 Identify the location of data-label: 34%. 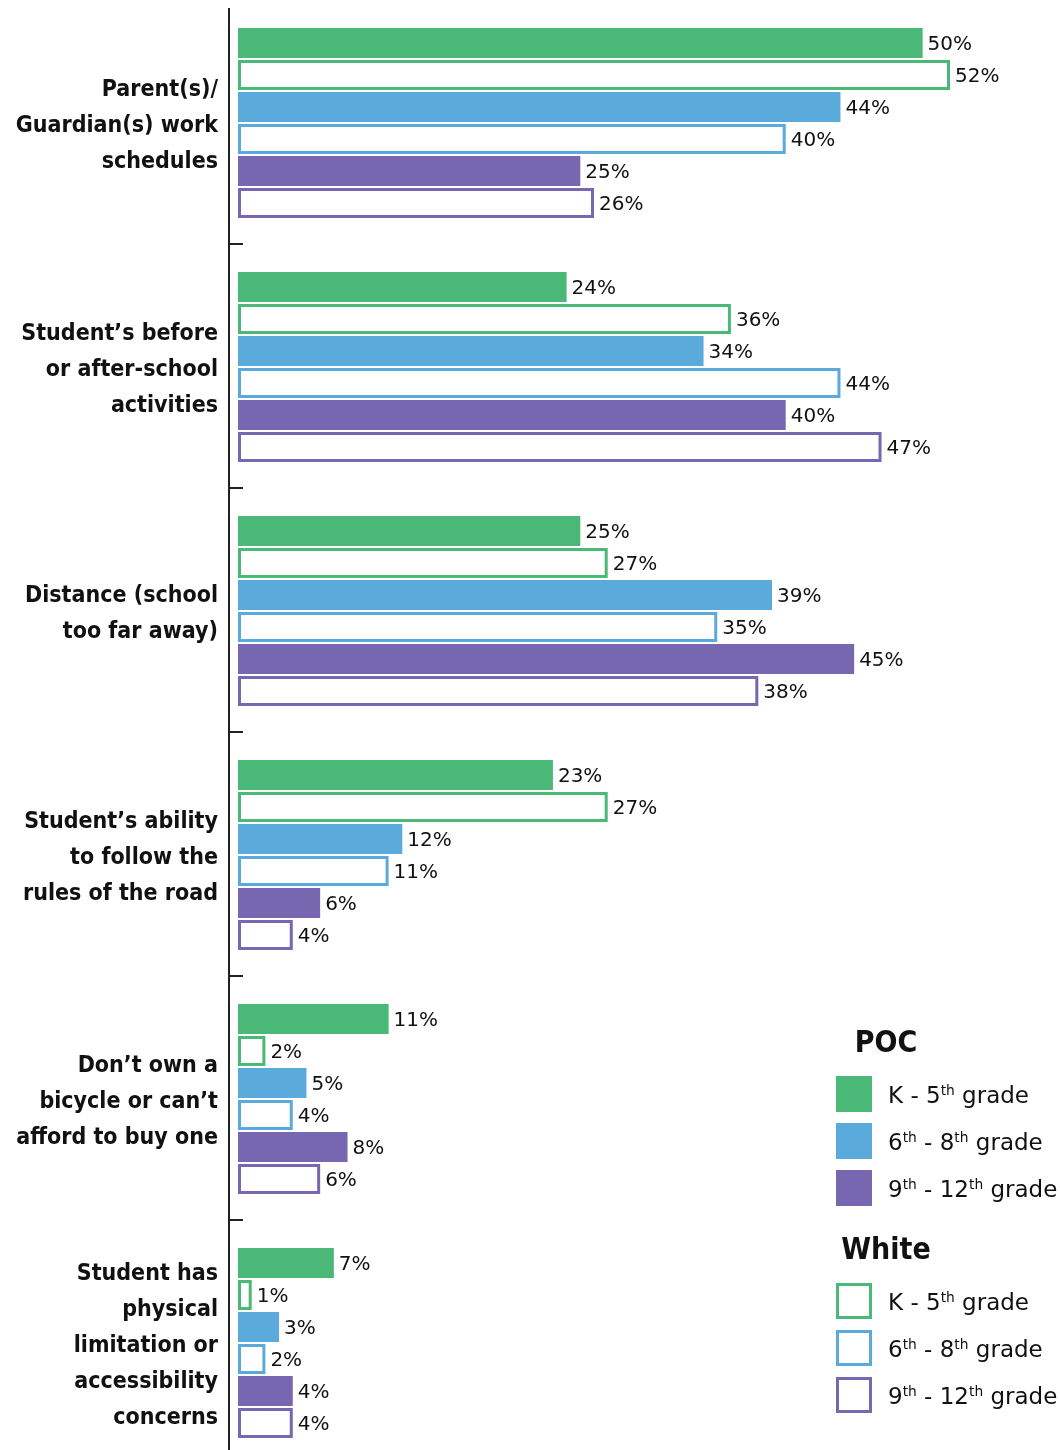
(730, 351).